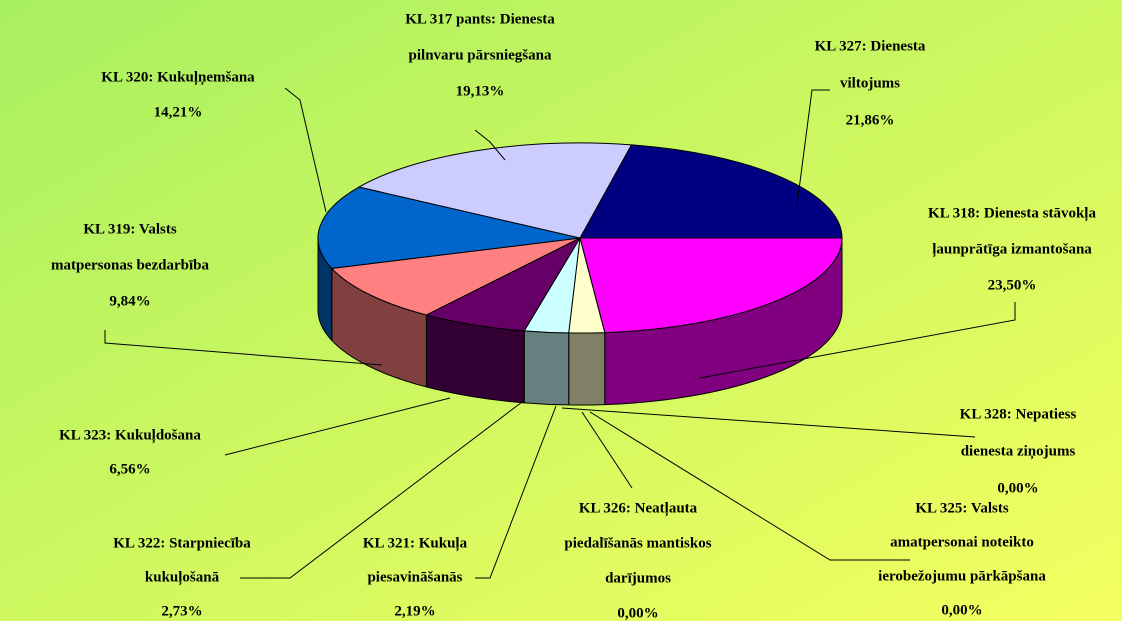  I want to click on slice-label: KL 328: Nepatiess, so click(1018, 414).